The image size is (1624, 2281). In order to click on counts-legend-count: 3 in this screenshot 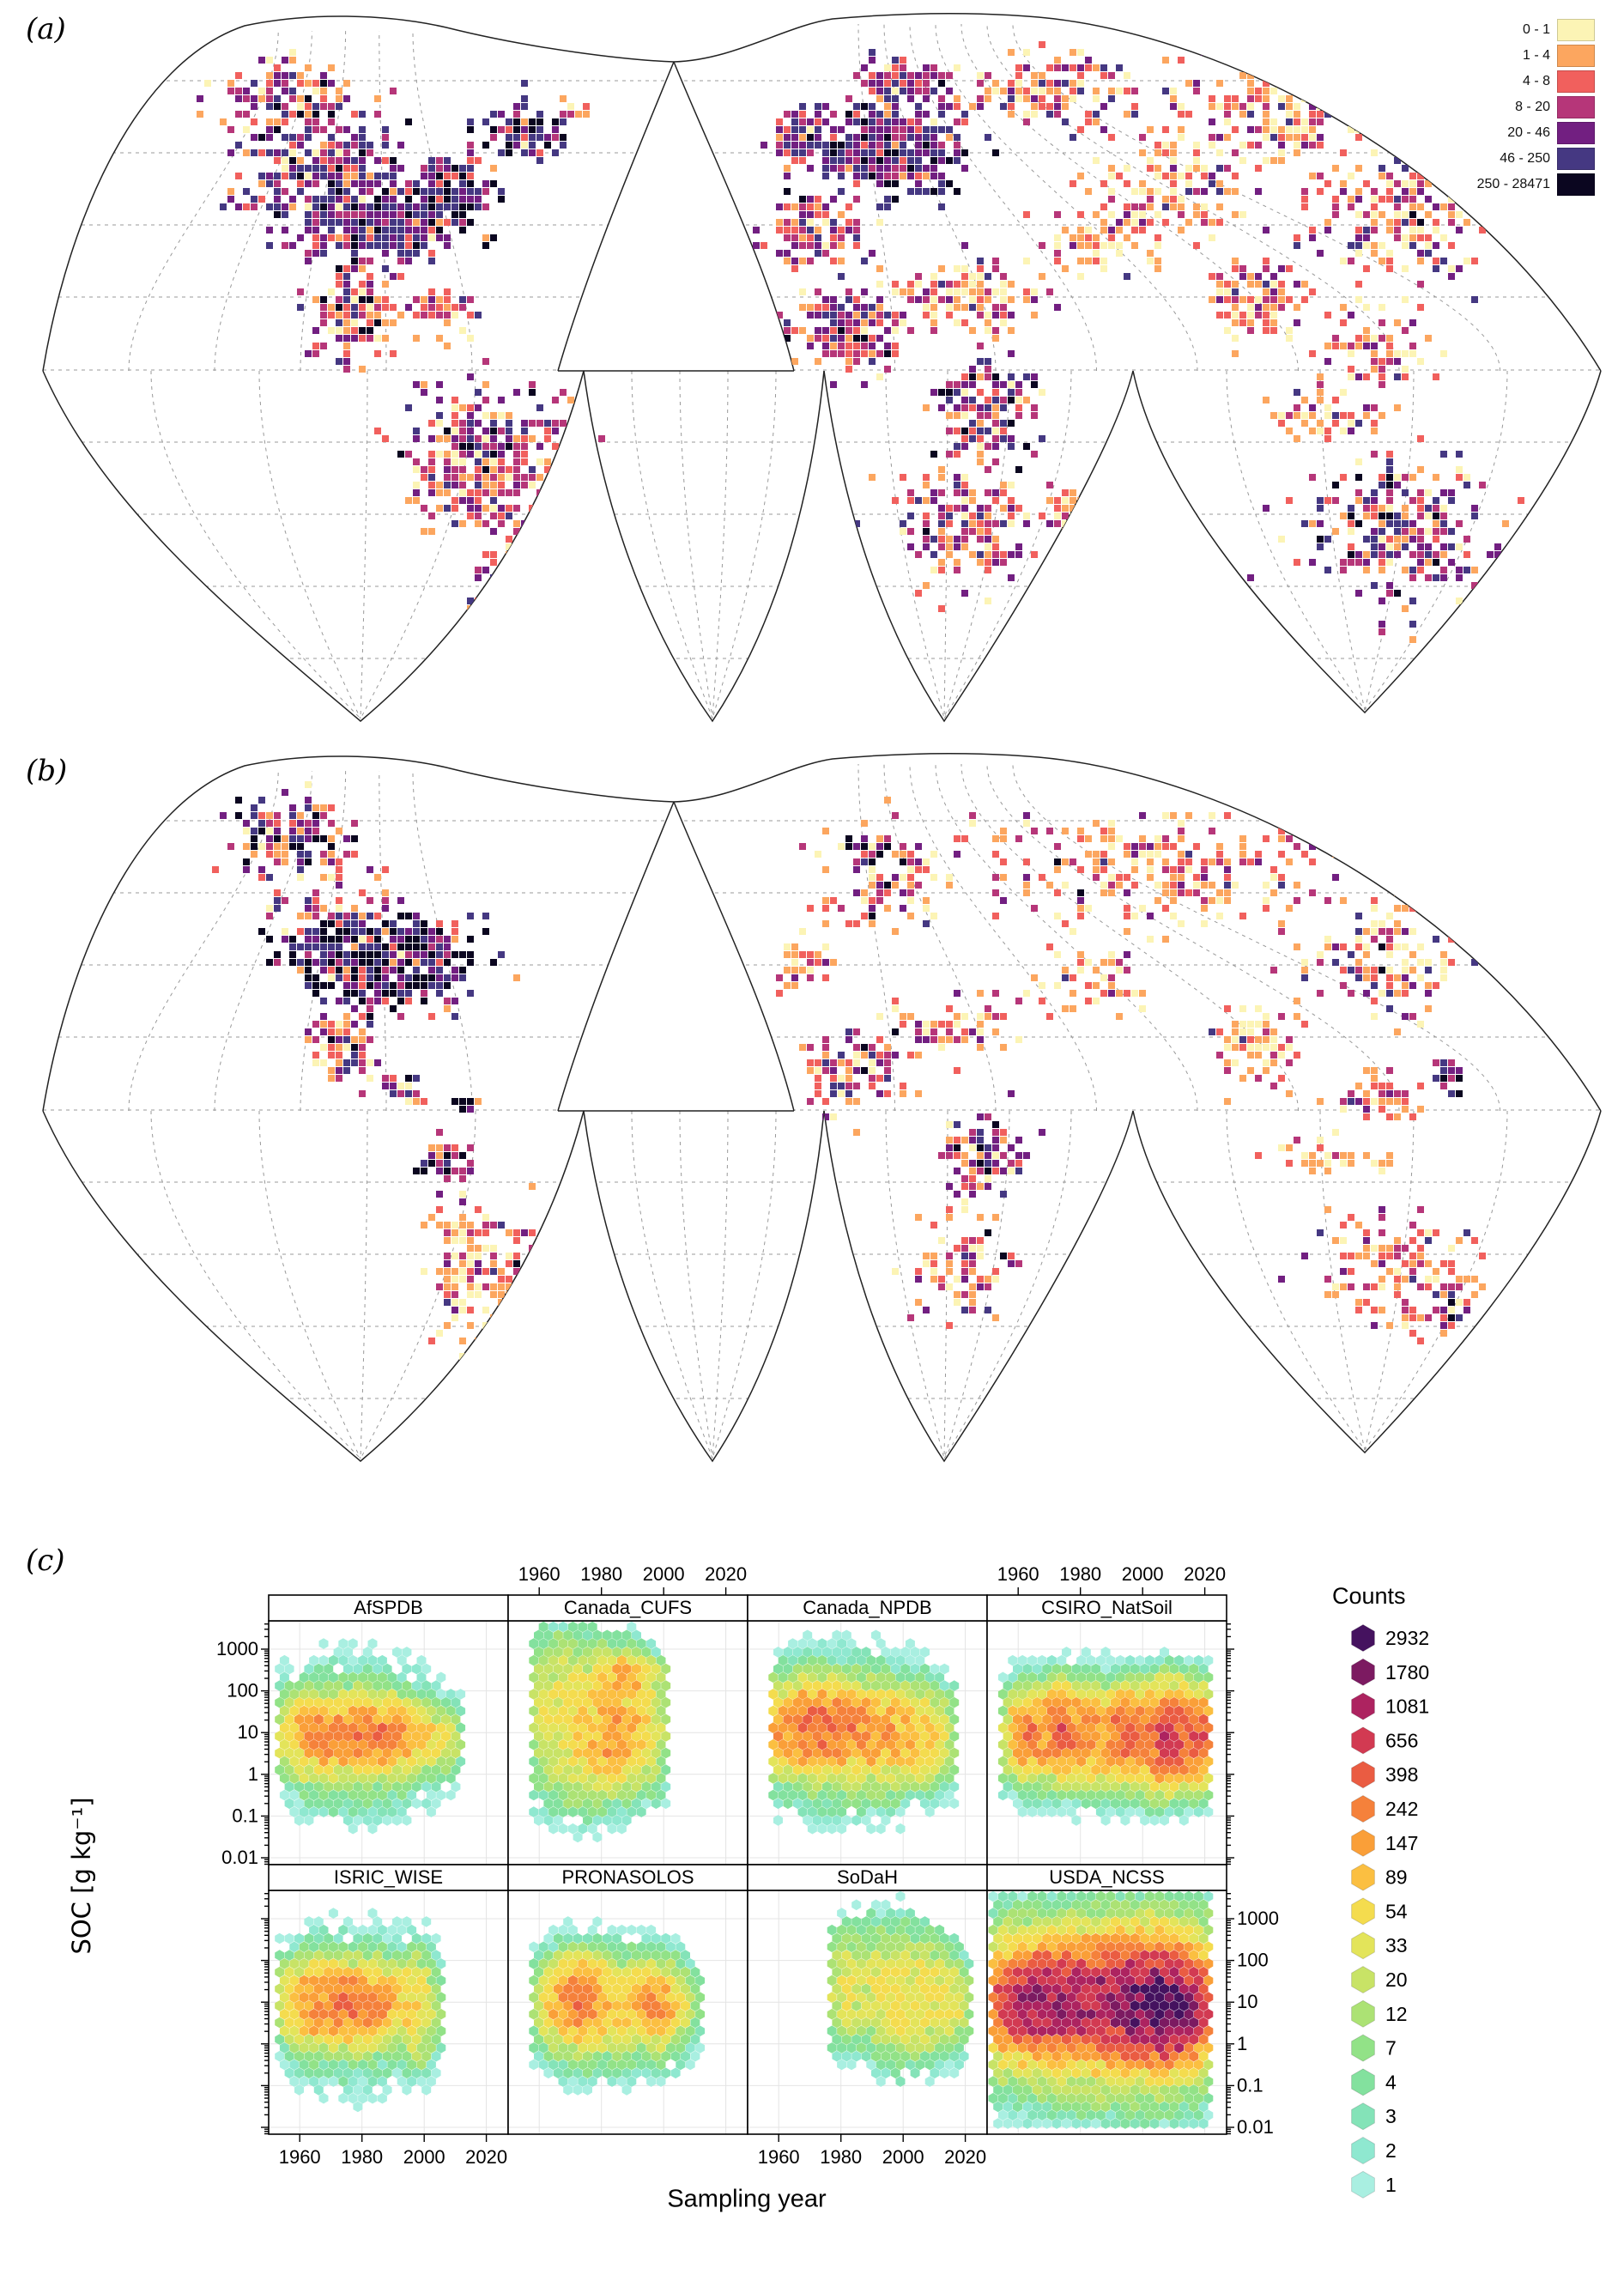, I will do `click(1391, 2116)`.